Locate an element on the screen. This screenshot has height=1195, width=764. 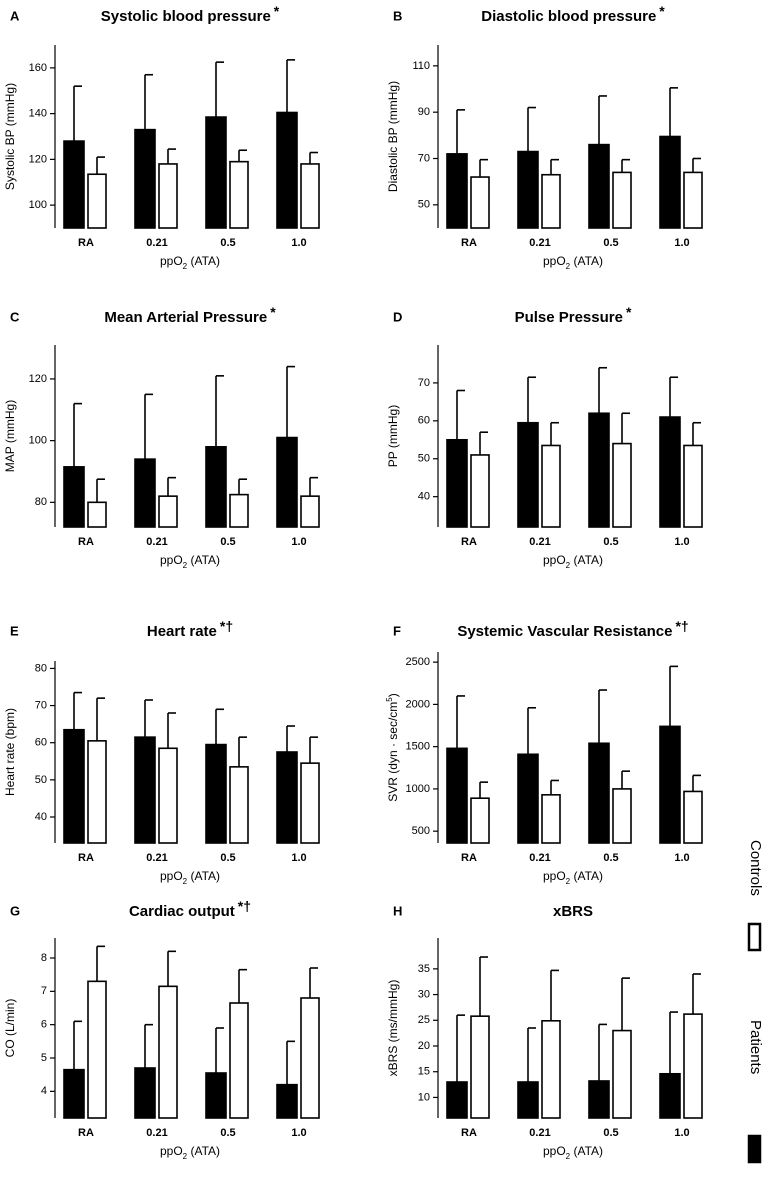
y-axis-label: Heart rate (bpm) is located at coordinates (10, 752).